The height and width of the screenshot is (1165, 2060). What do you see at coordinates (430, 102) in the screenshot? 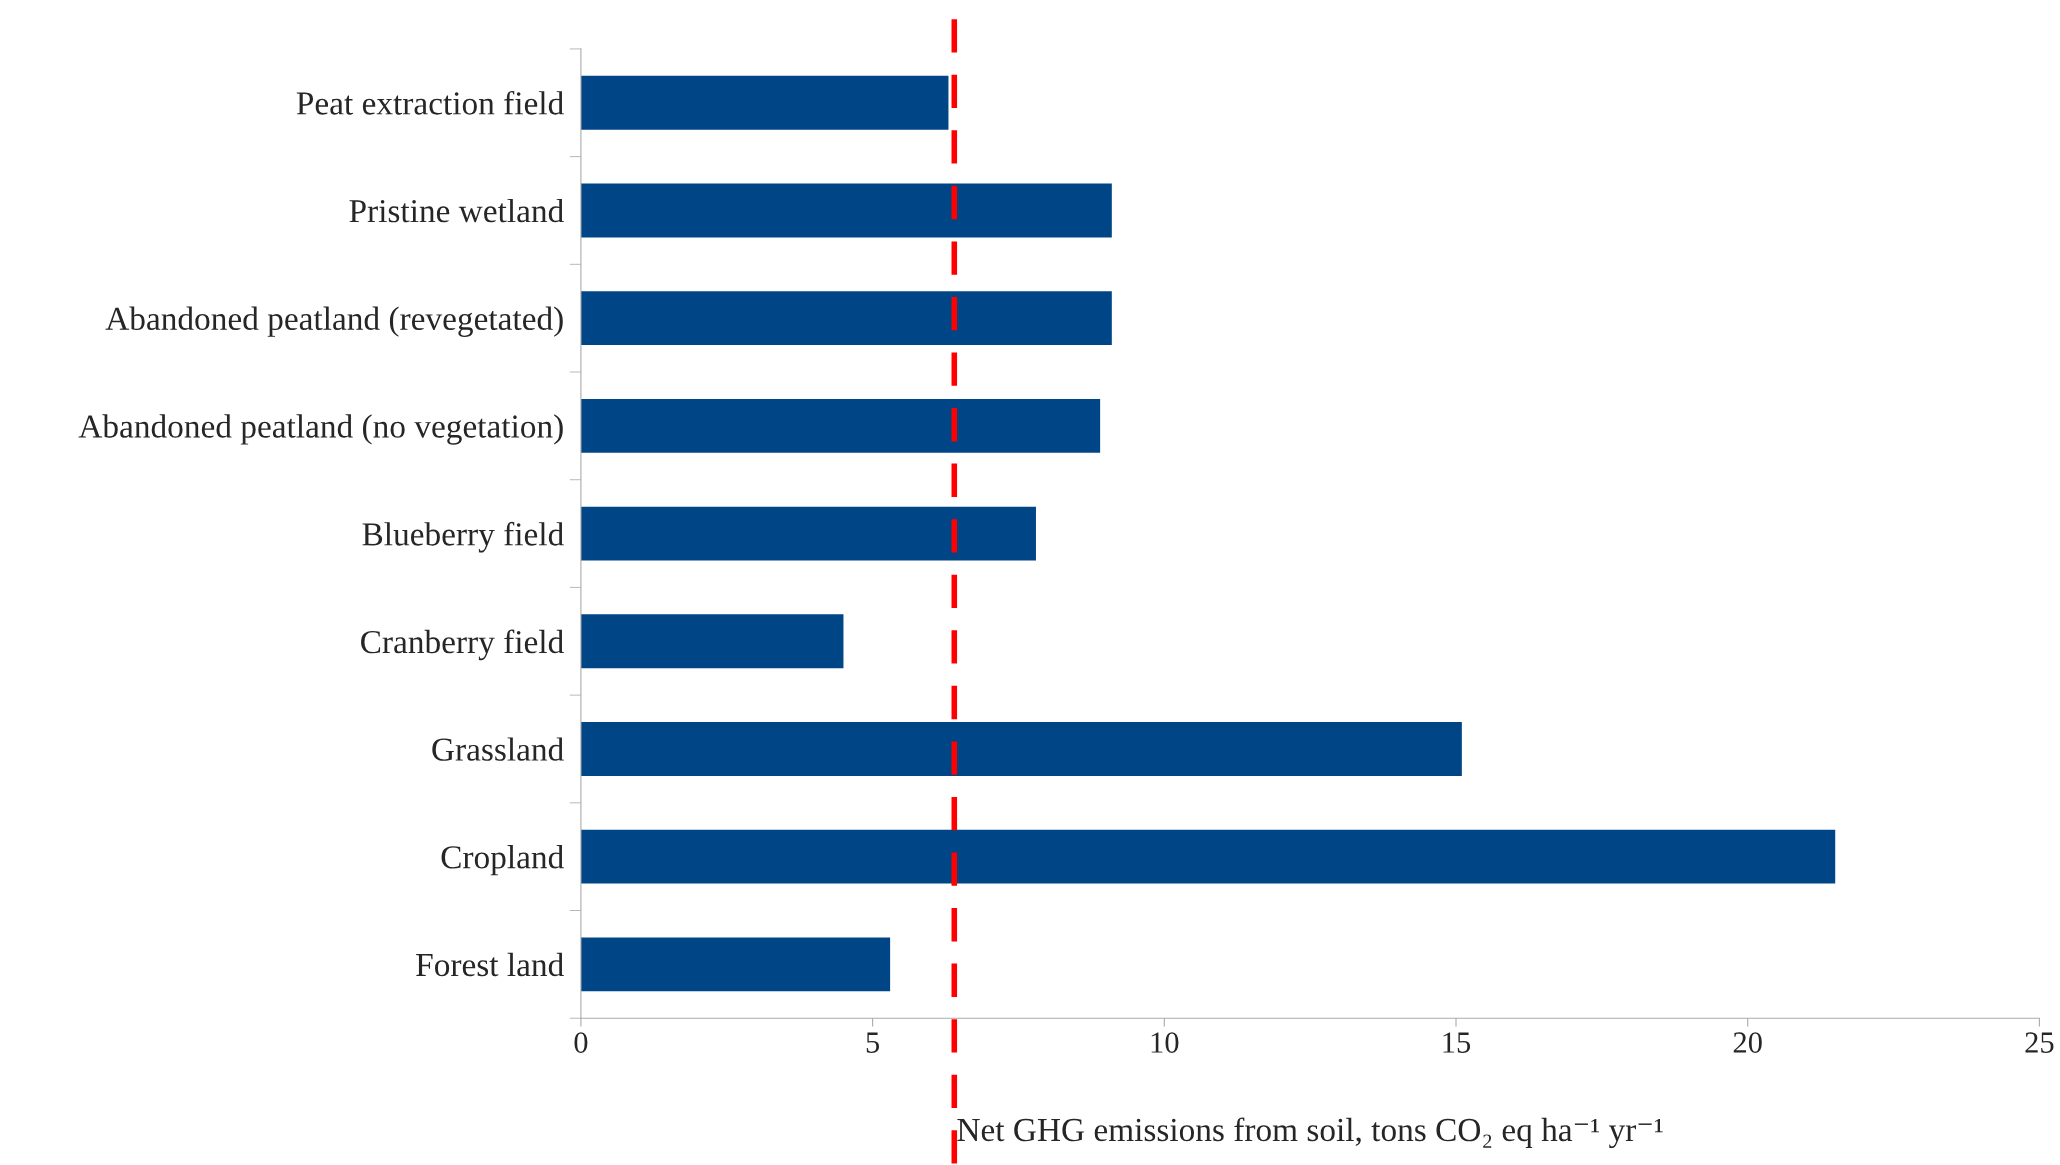
I see `y-tick-label: Peat extraction field` at bounding box center [430, 102].